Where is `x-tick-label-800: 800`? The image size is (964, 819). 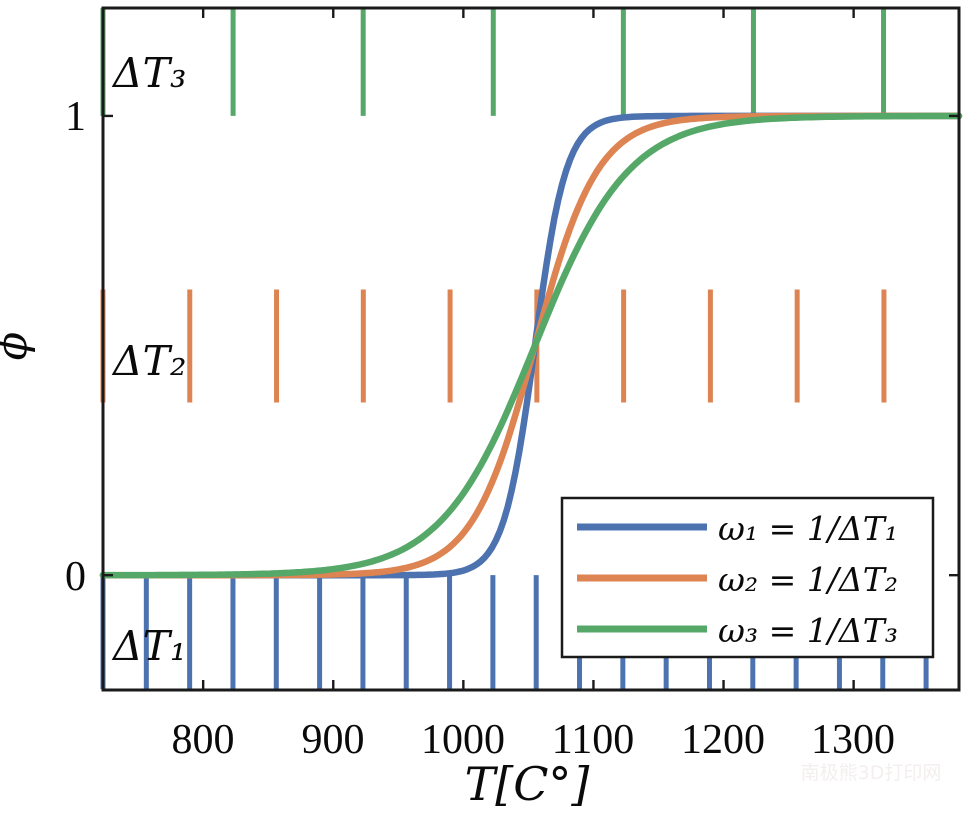
x-tick-label-800: 800 is located at coordinates (203, 740).